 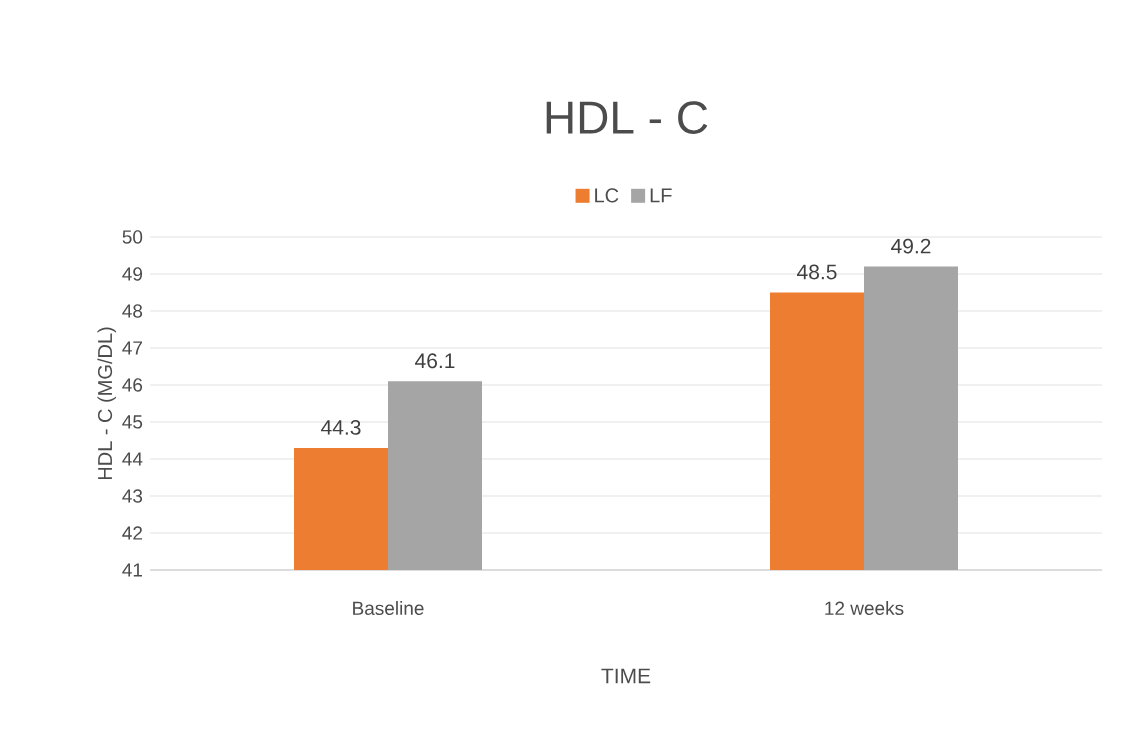 What do you see at coordinates (817, 272) in the screenshot?
I see `data-label: 48.5` at bounding box center [817, 272].